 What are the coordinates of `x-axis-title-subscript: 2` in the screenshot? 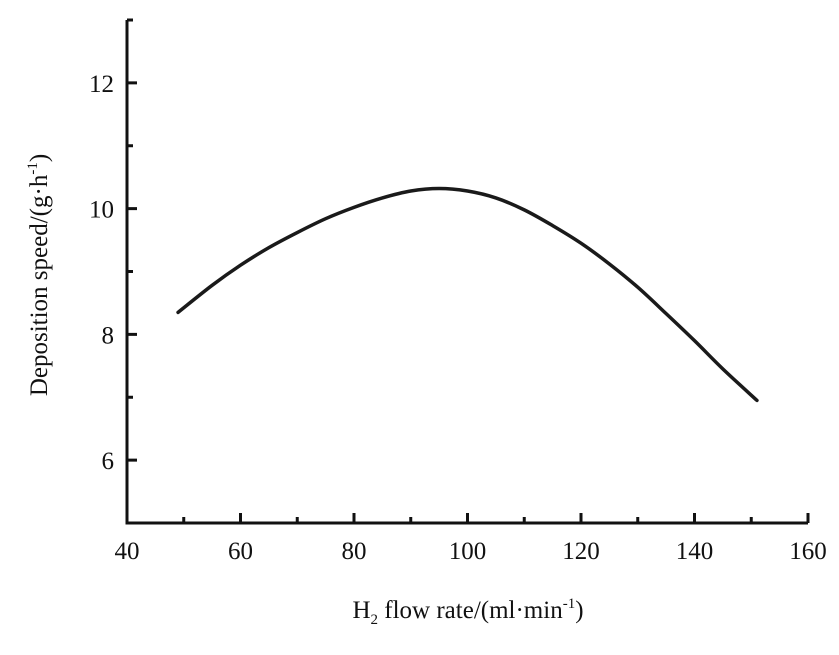 It's located at (375, 620).